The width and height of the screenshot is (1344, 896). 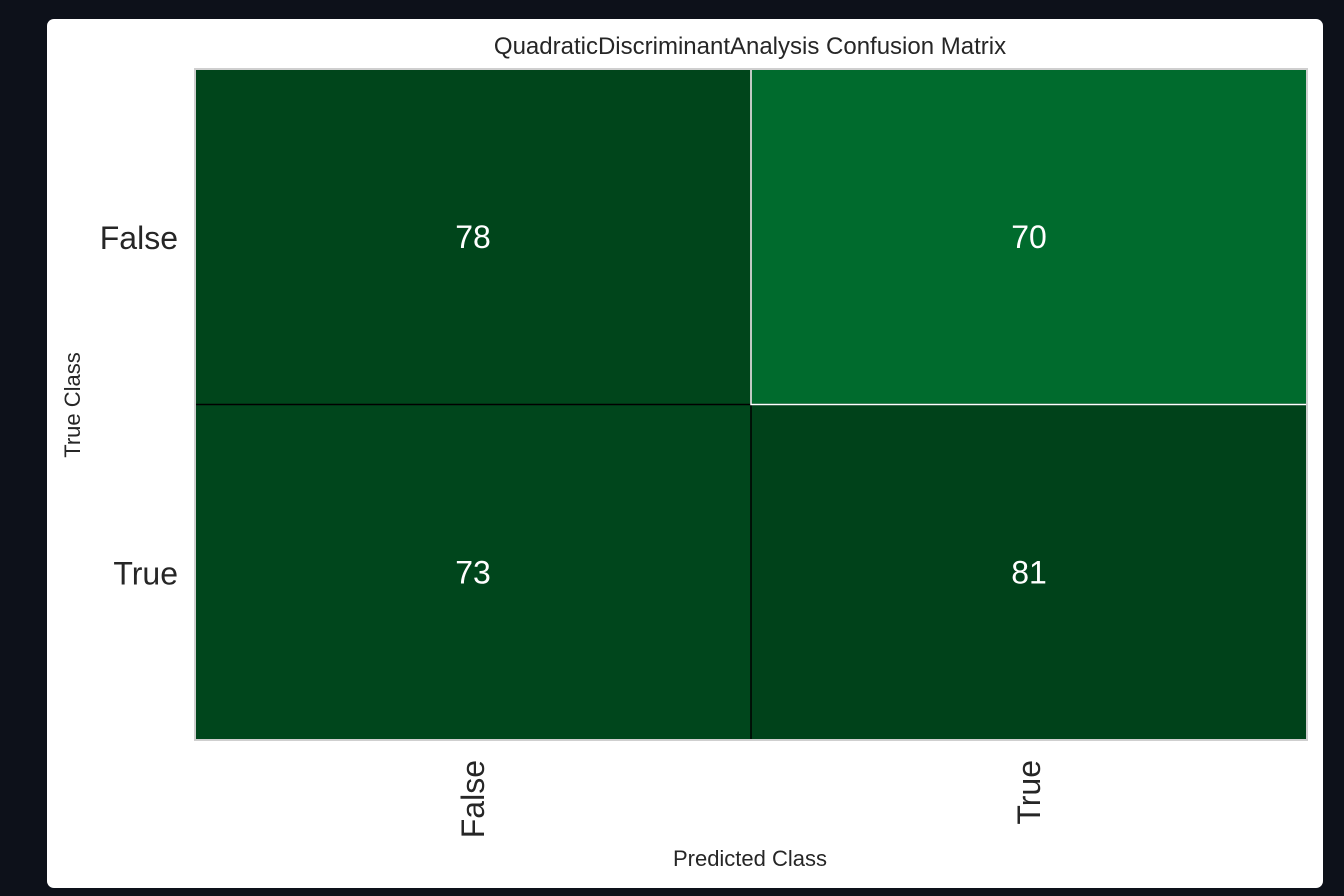 I want to click on x-axis-label: Predicted Class, so click(x=750, y=858).